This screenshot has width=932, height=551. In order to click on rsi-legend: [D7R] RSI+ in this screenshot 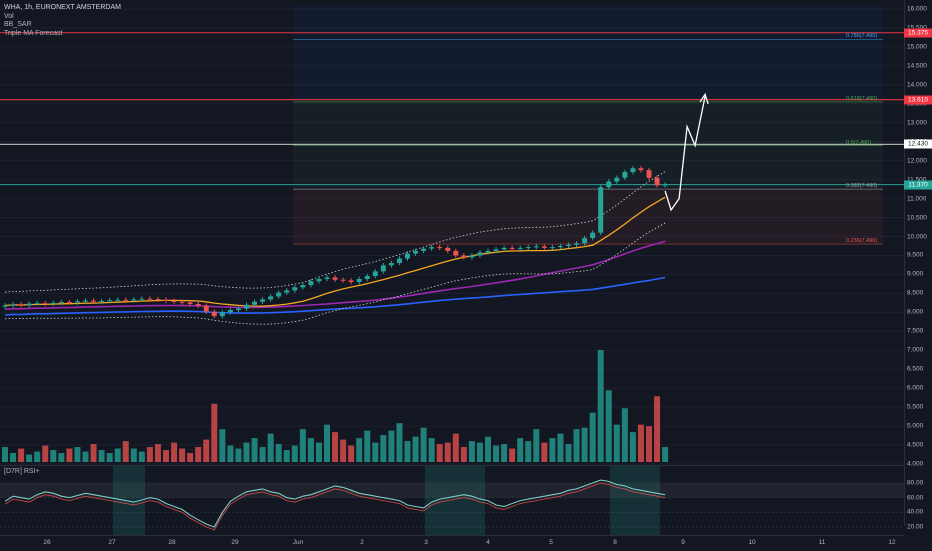, I will do `click(22, 471)`.